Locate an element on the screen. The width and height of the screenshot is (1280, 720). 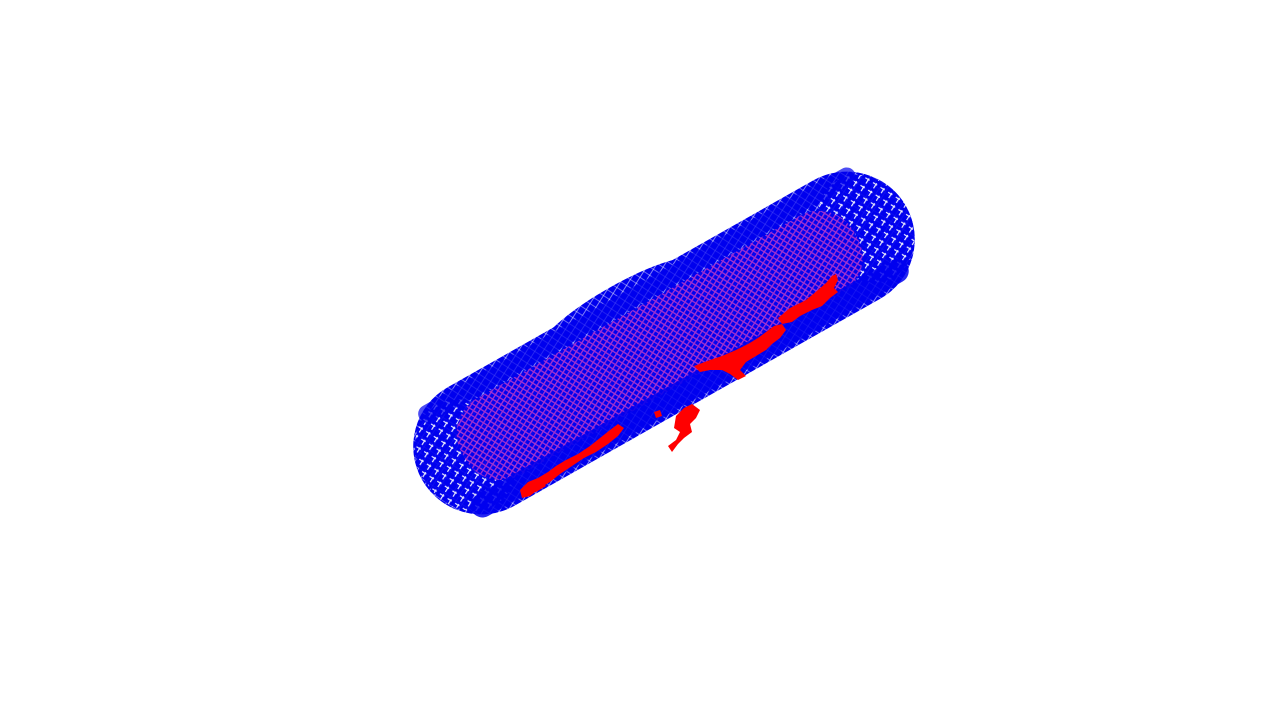
highlight-region-lower-left is located at coordinates (572, 461).